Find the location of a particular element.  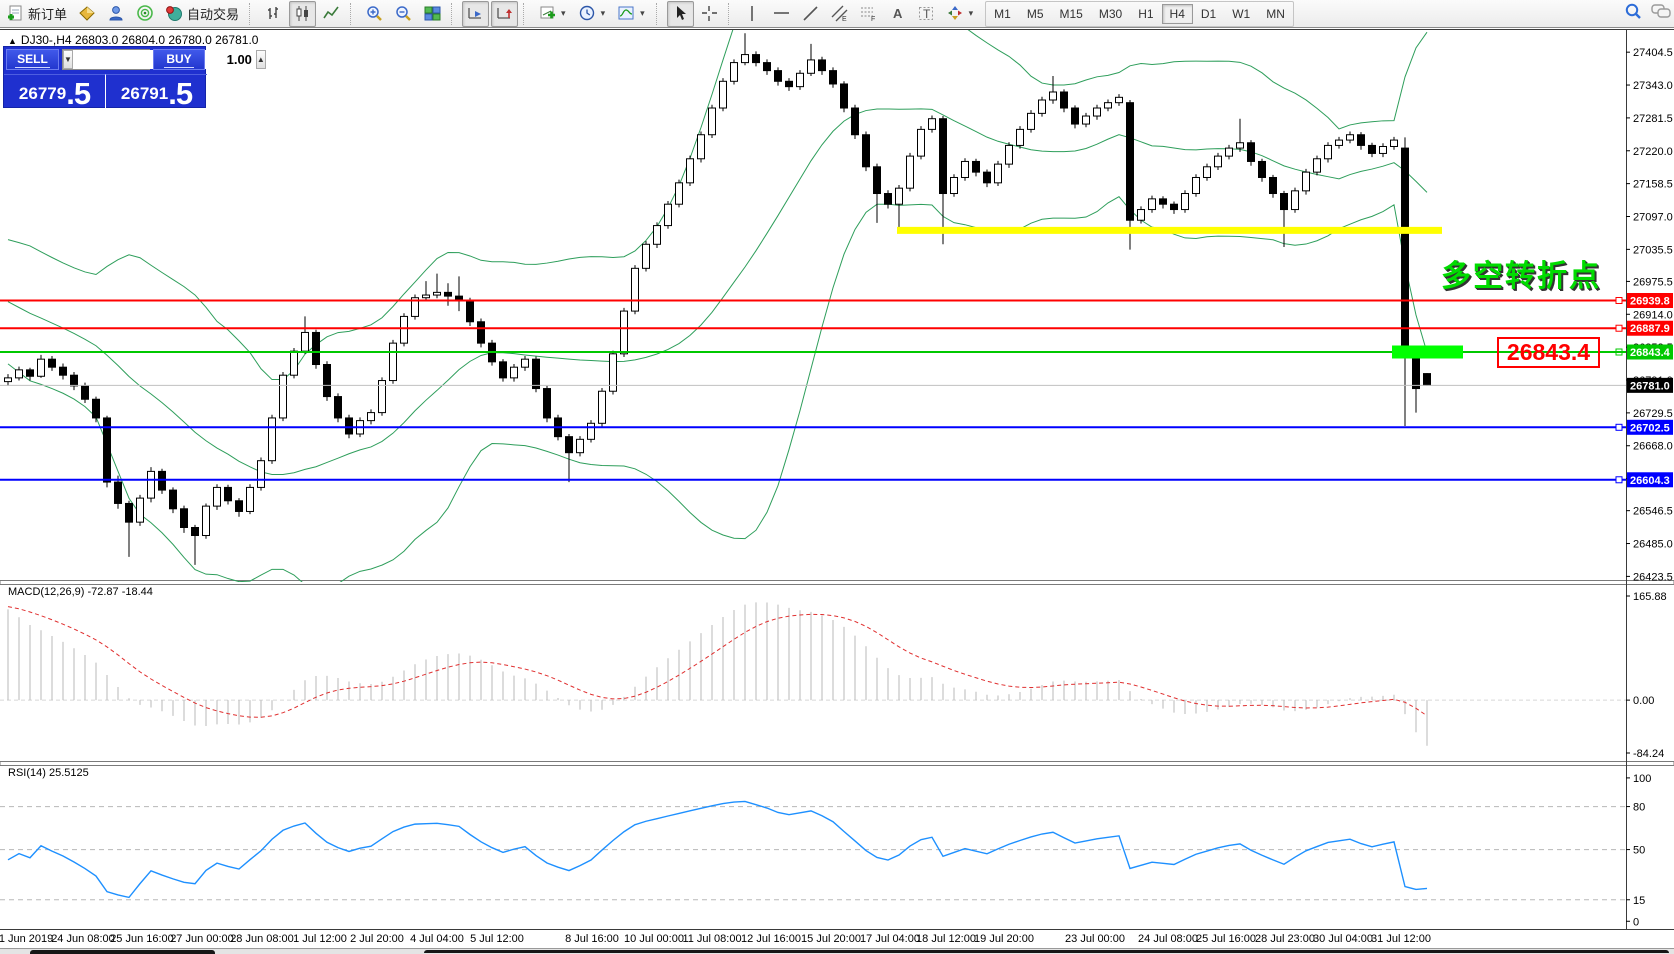

rsi-tick-label: 80 is located at coordinates (1639, 808).